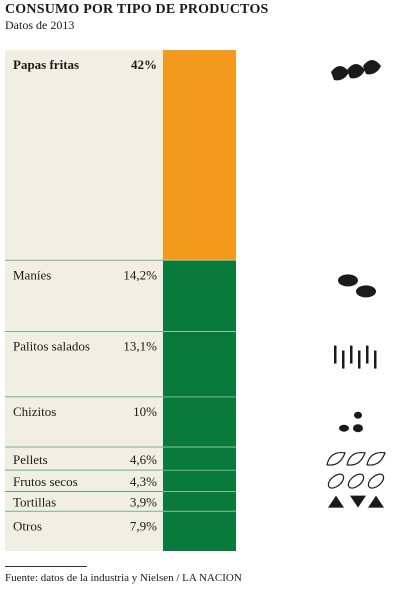 This screenshot has height=589, width=420. I want to click on category-row: Tortillas 3,9%, so click(194, 501).